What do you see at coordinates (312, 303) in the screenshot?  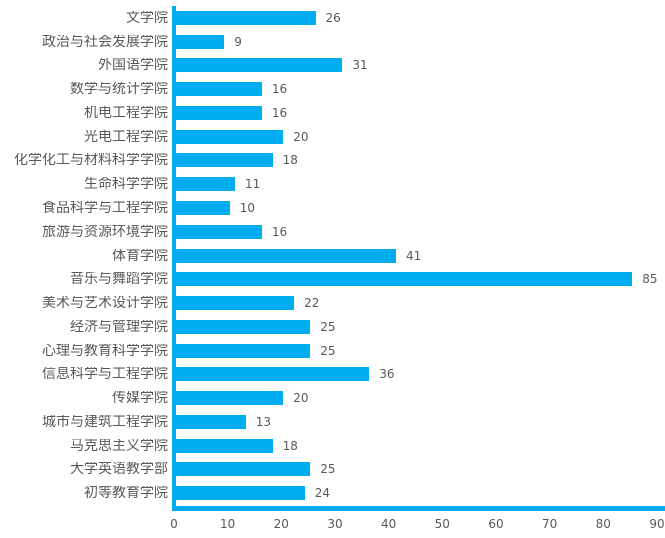 I see `value-label: 22` at bounding box center [312, 303].